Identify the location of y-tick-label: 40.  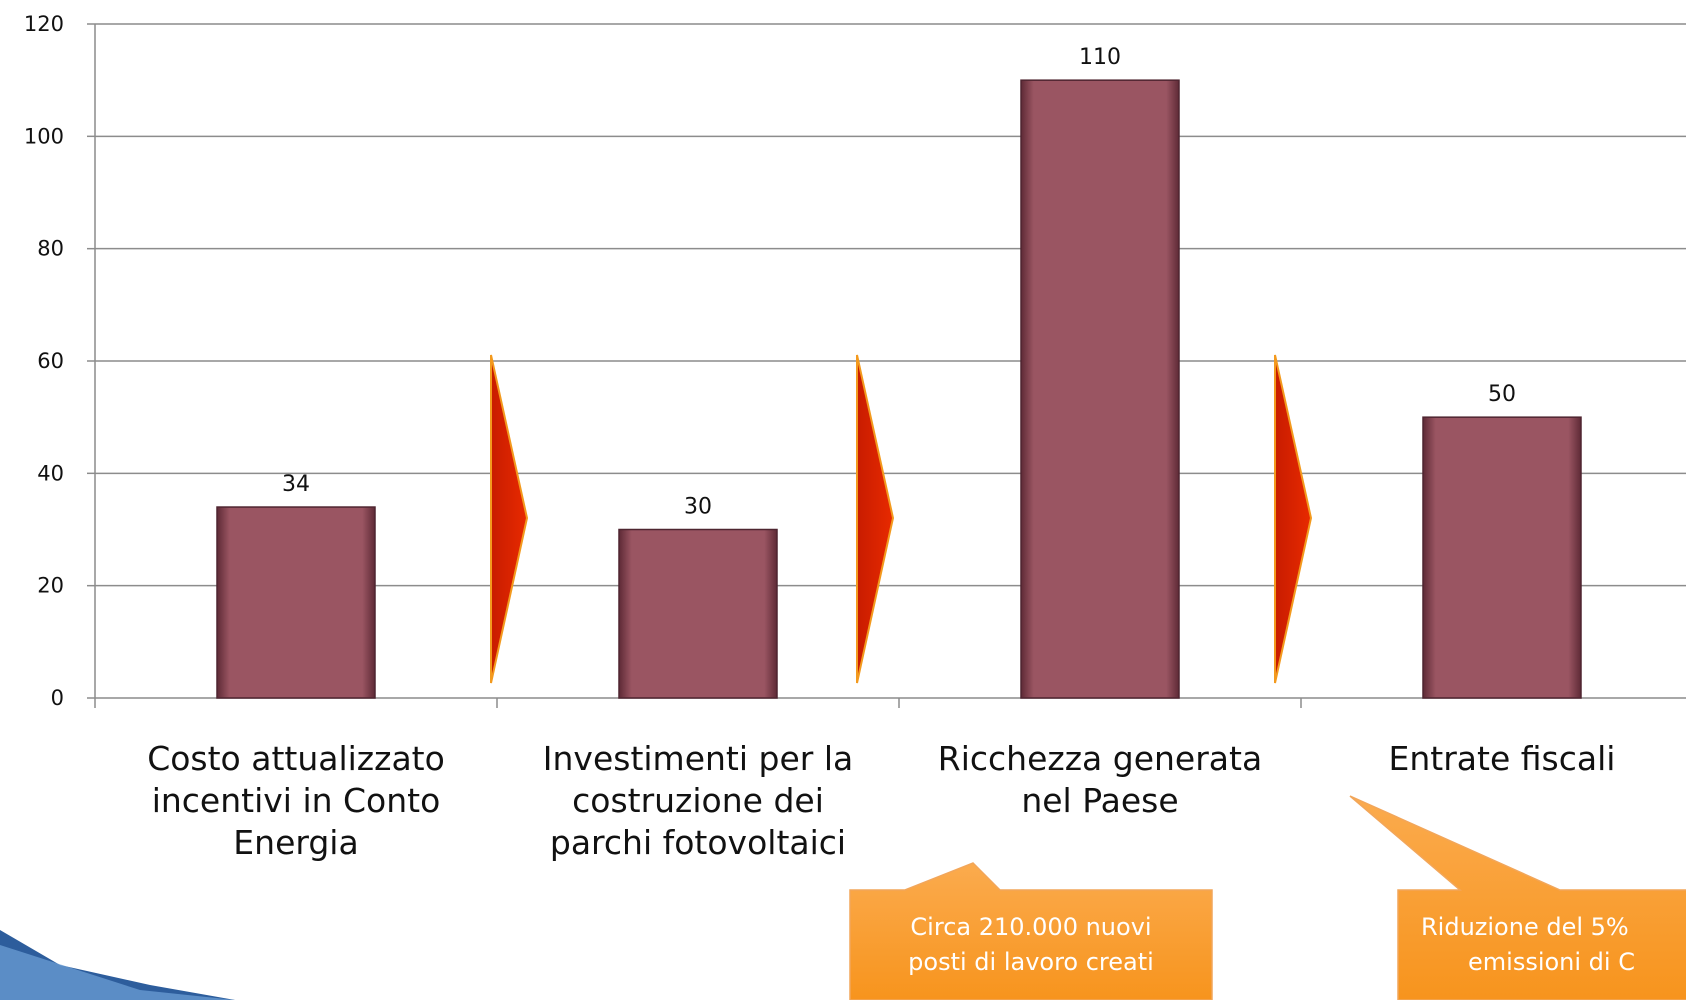
(50, 473).